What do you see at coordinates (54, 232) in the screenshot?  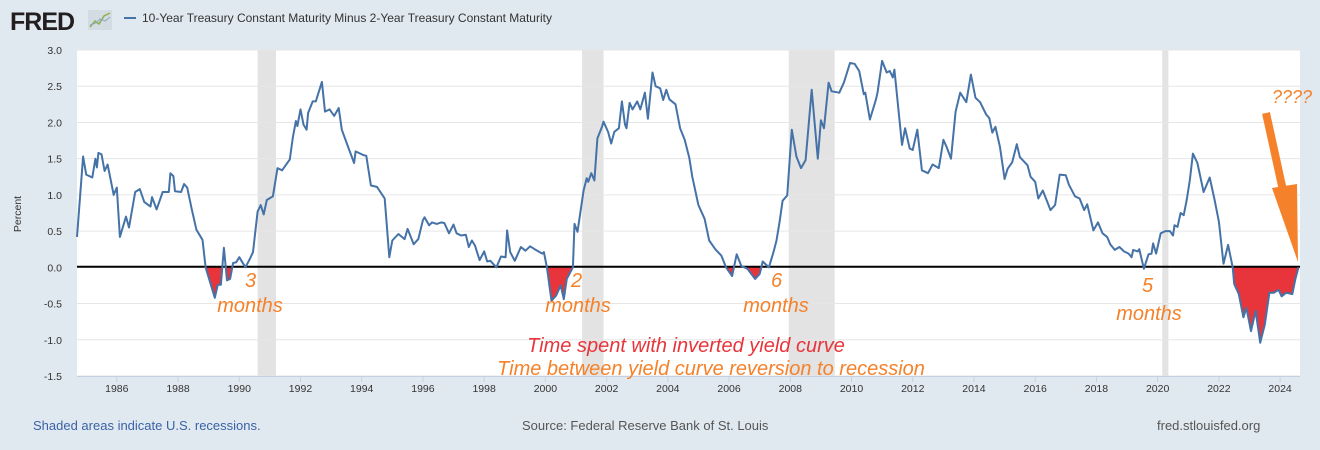 I see `y-tick-label: 0.5` at bounding box center [54, 232].